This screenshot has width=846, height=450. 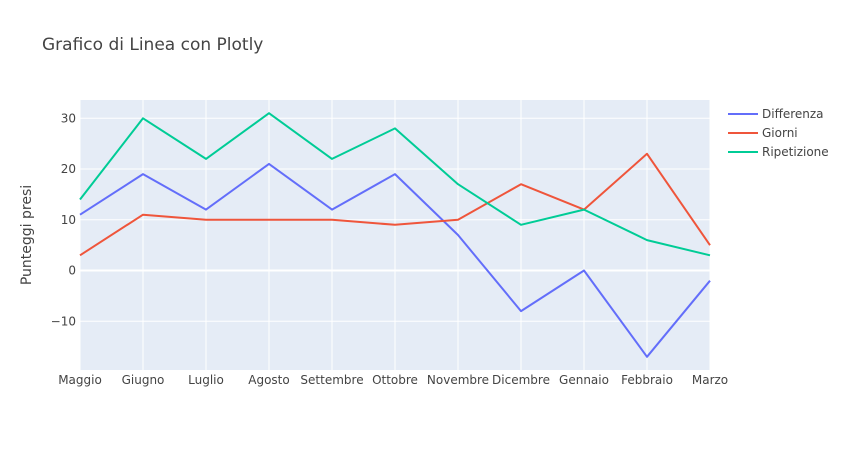 I want to click on legend-label: Differenza, so click(x=793, y=114).